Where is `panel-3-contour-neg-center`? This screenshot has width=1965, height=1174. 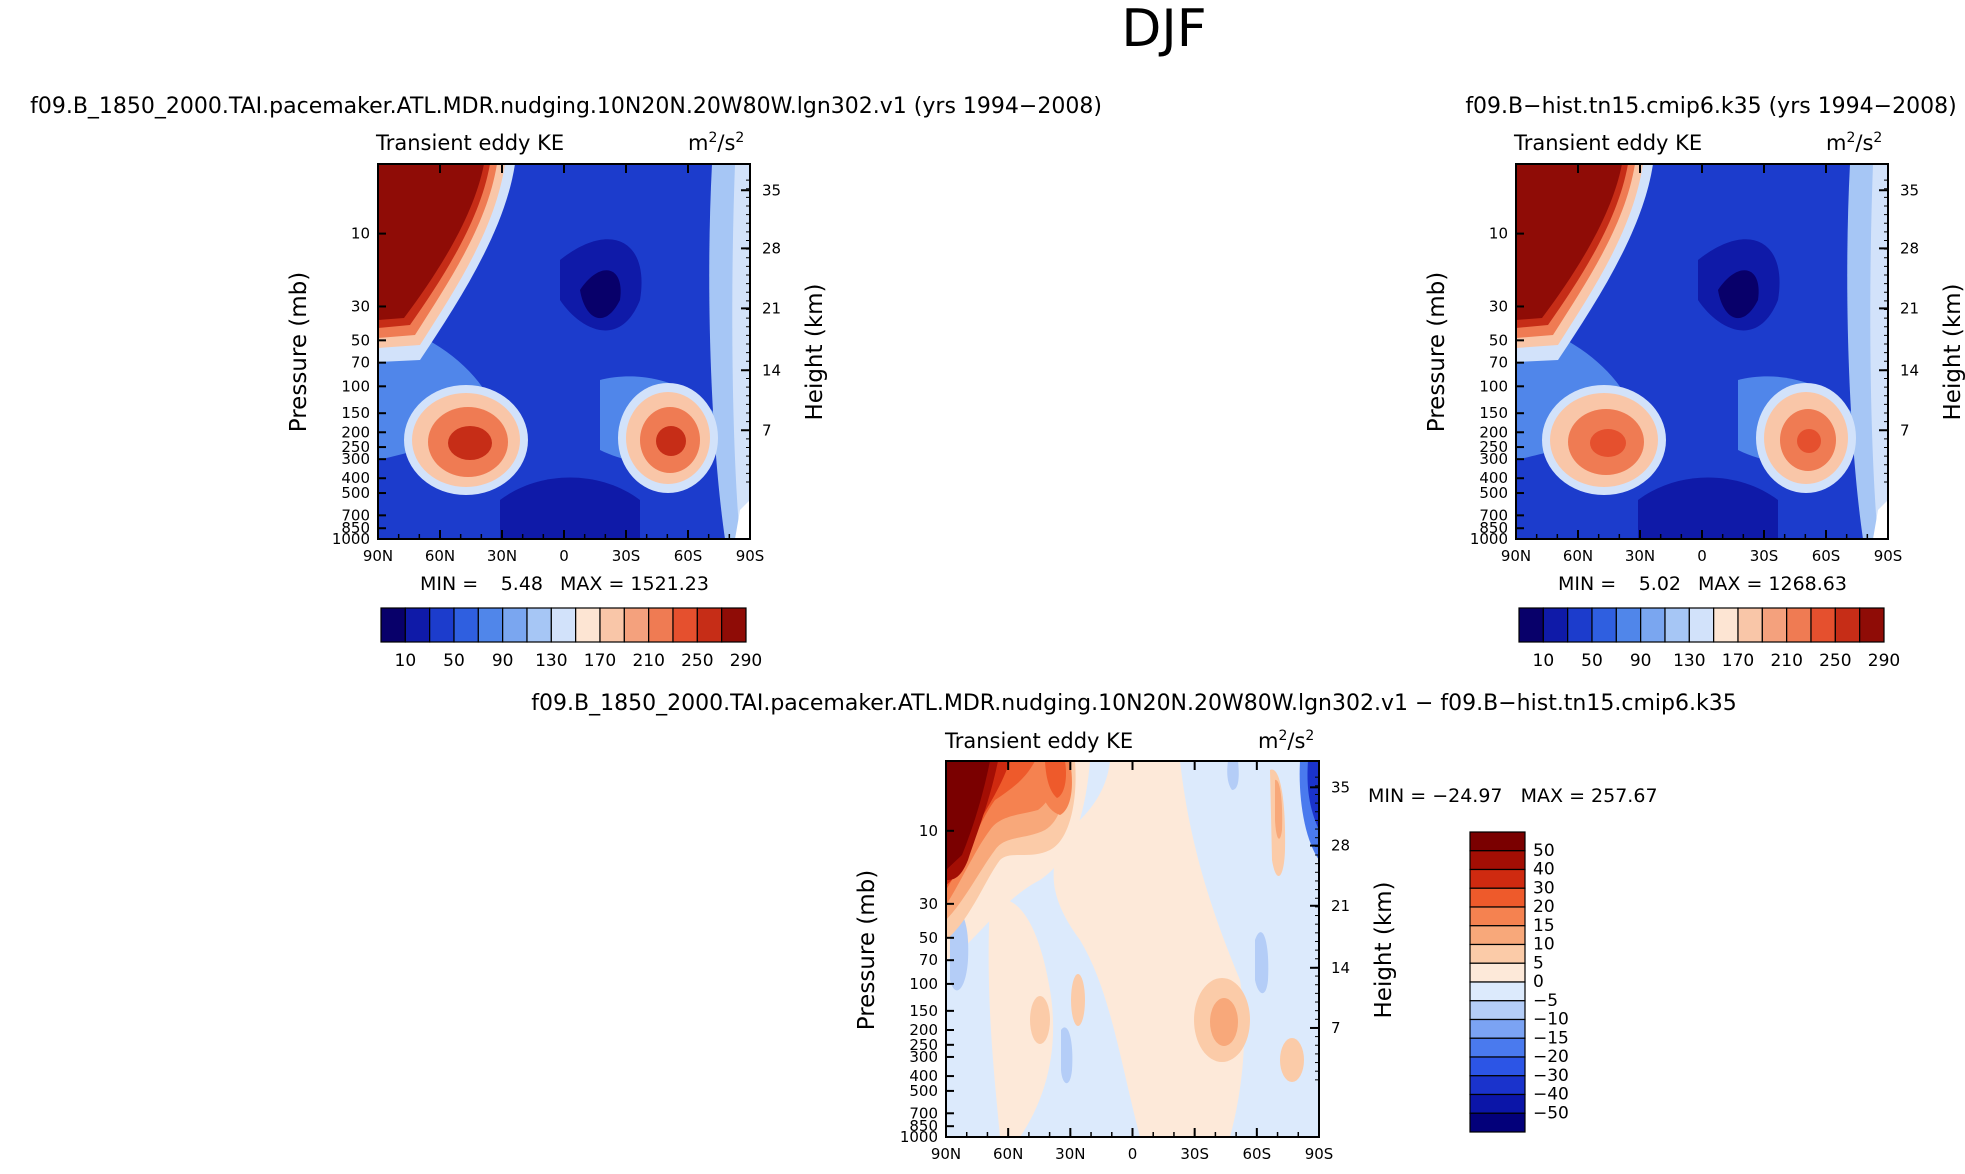 panel-3-contour-neg-center is located at coordinates (1067, 1055).